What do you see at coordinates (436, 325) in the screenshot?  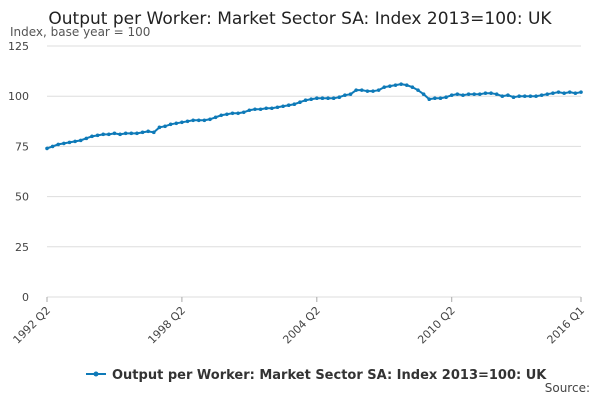 I see `x-tick-label: 2010 Q2` at bounding box center [436, 325].